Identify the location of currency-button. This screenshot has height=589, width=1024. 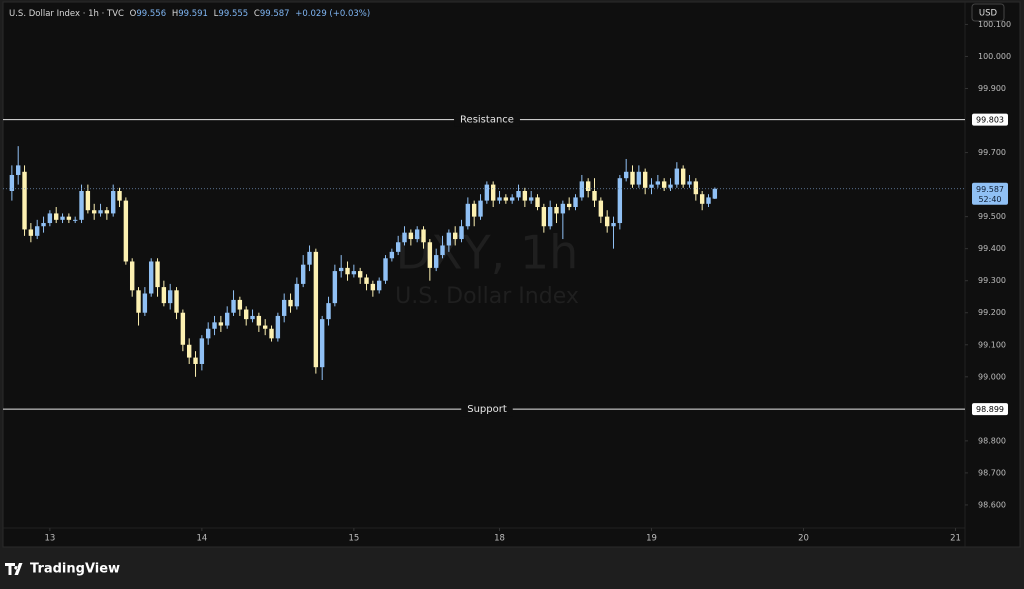
(988, 12).